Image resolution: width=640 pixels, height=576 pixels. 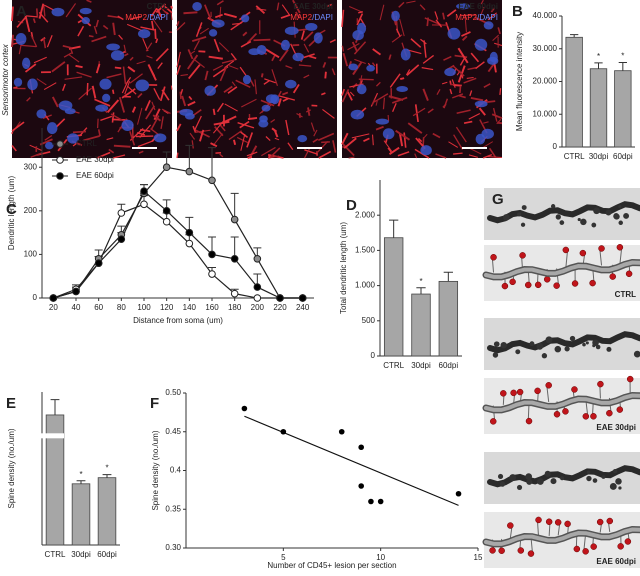 What do you see at coordinates (173, 431) in the screenshot?
I see `y-tick-label: 0.45` at bounding box center [173, 431].